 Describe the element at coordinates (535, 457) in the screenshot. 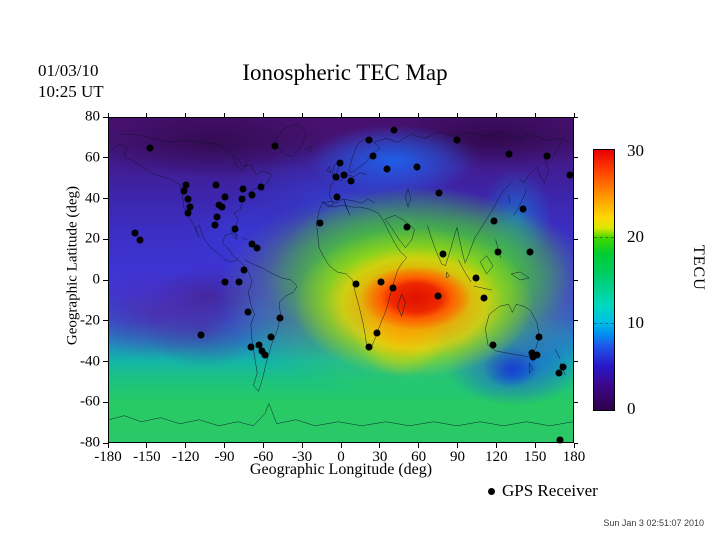

I see `x-tick-label: 150` at that location.